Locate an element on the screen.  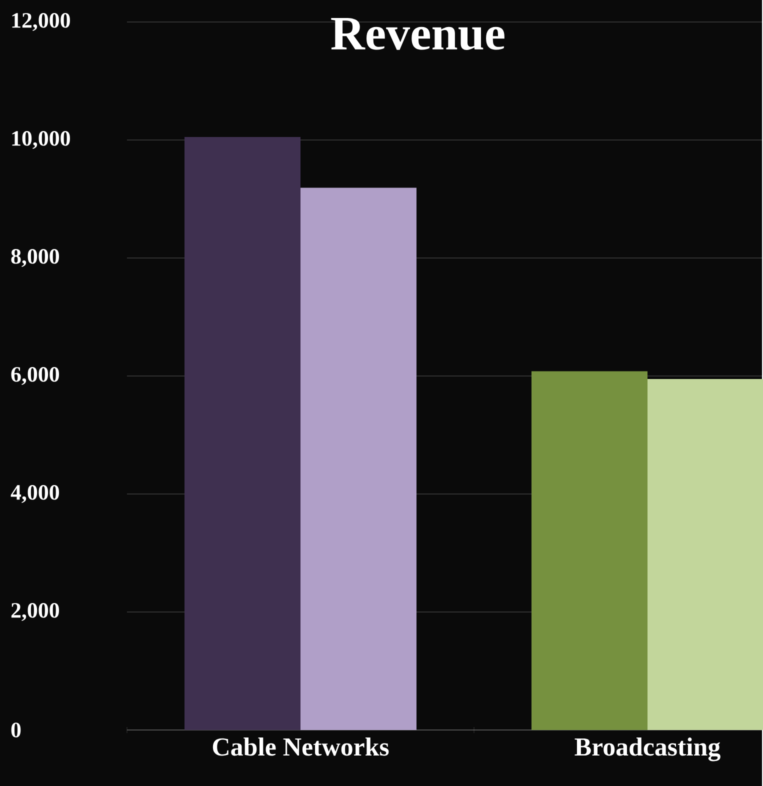
y-tick-label: 10,000 is located at coordinates (41, 140).